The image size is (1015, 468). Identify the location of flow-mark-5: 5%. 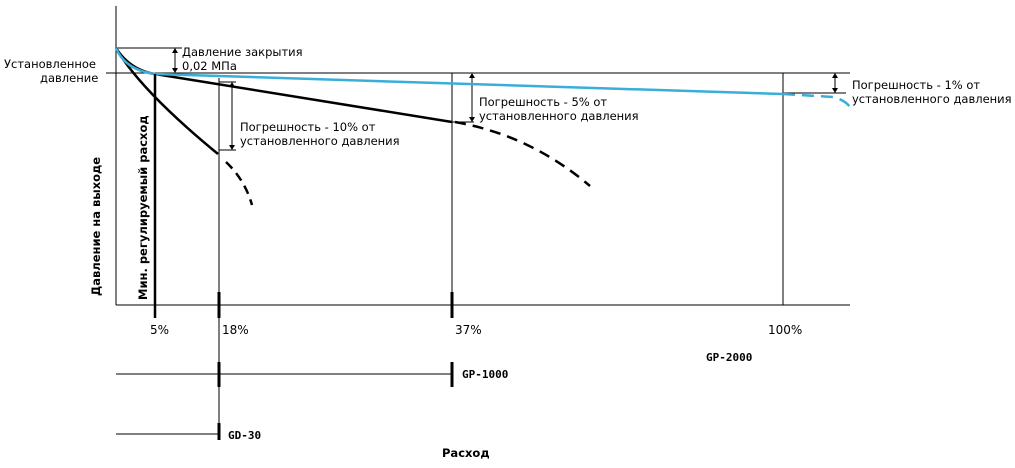
(159, 330).